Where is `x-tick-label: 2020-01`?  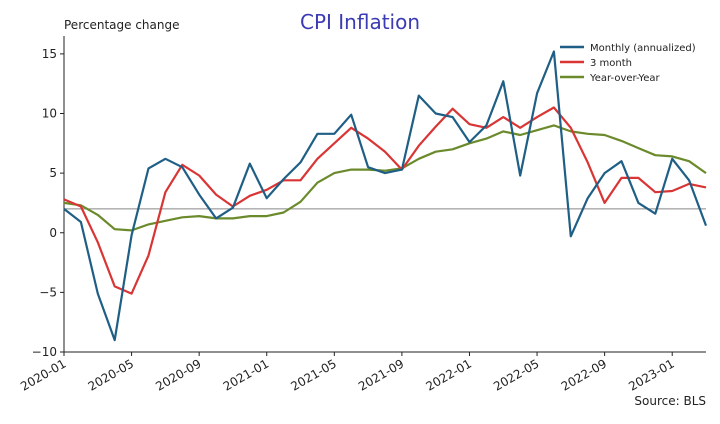
x-tick-label: 2020-01 is located at coordinates (43, 374).